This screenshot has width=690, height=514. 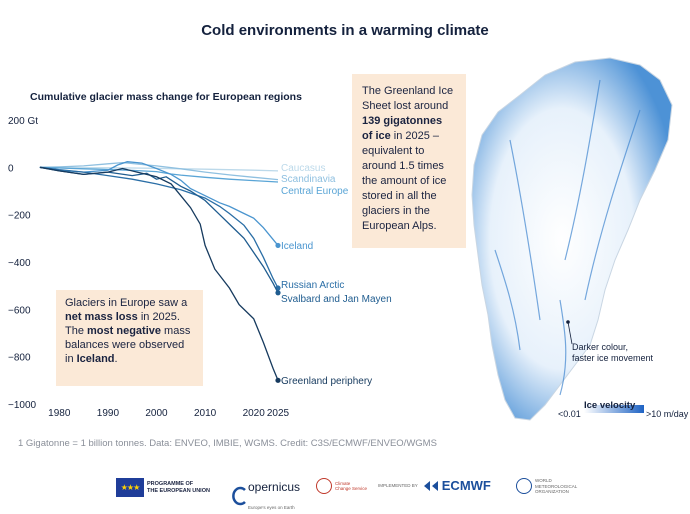 I want to click on copernicus-logo: opernicus Europe's eyes on Earth, so click(x=266, y=496).